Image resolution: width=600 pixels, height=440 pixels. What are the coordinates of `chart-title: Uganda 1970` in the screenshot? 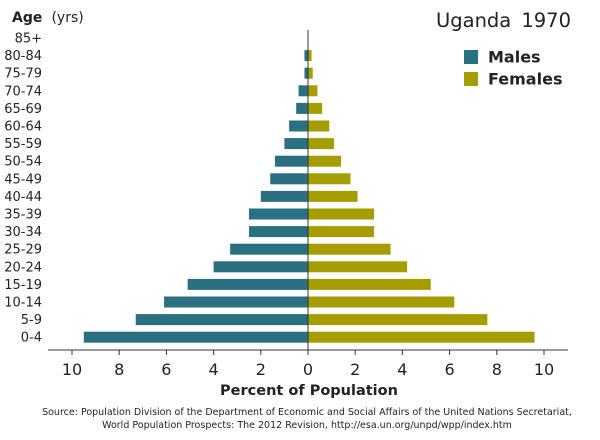 It's located at (503, 20).